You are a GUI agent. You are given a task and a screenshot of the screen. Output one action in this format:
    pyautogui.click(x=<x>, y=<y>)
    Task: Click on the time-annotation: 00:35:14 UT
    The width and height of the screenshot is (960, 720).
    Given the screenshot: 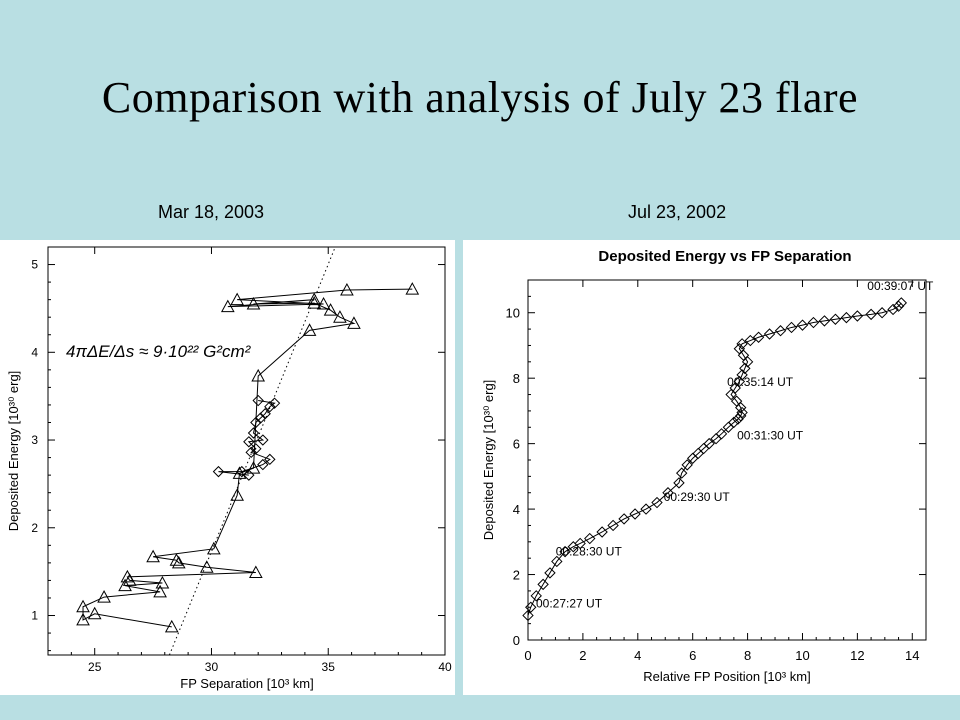 What is the action you would take?
    pyautogui.click(x=760, y=382)
    